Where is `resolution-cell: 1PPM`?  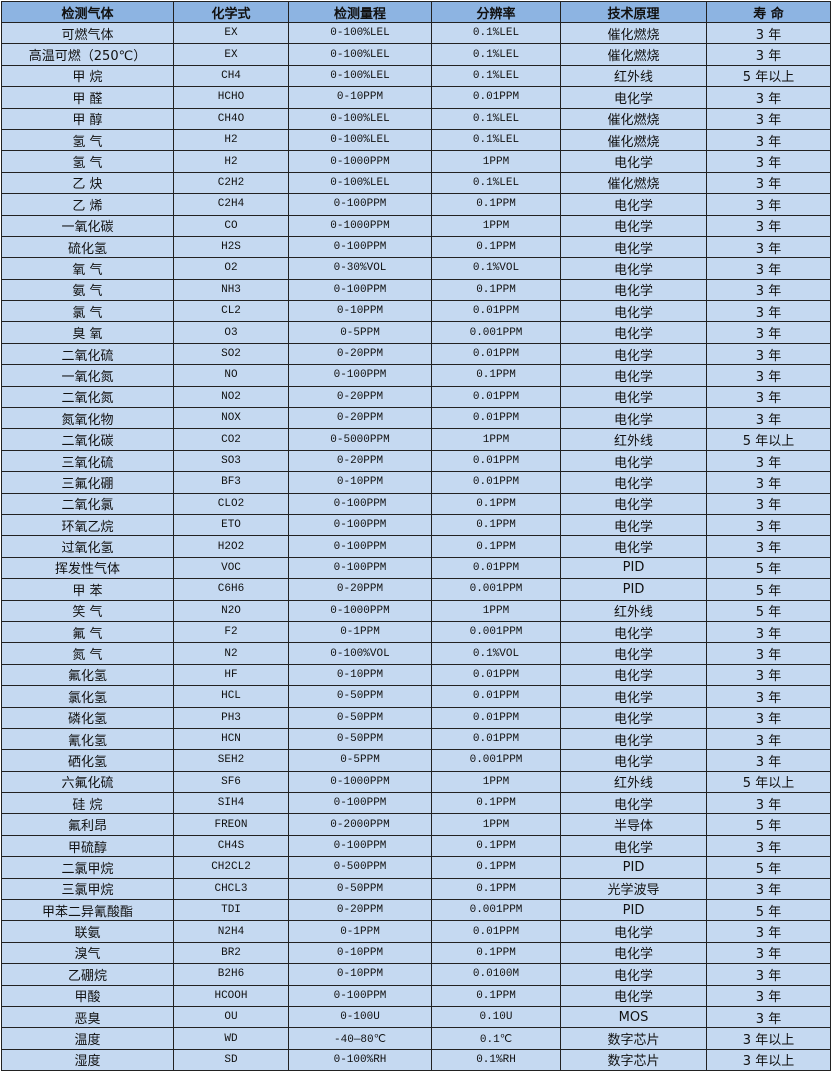 resolution-cell: 1PPM is located at coordinates (496, 161).